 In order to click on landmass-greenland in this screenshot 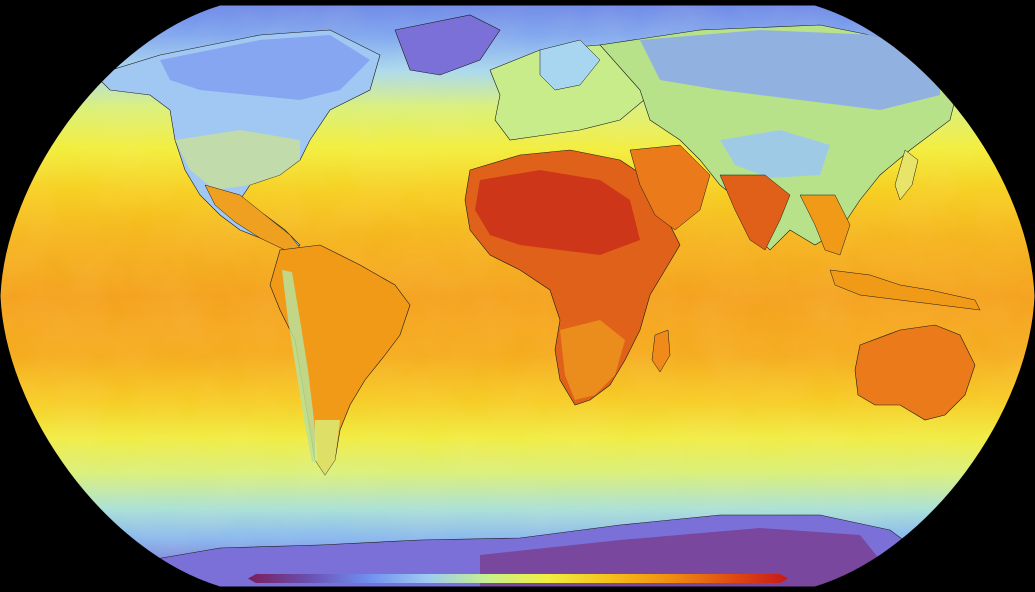, I will do `click(447, 45)`.